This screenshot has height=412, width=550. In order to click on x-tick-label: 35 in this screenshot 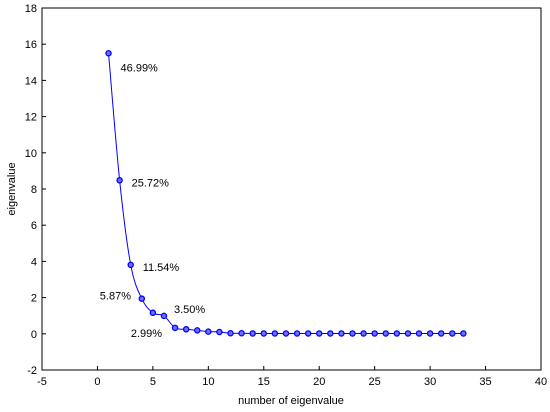, I will do `click(485, 382)`.